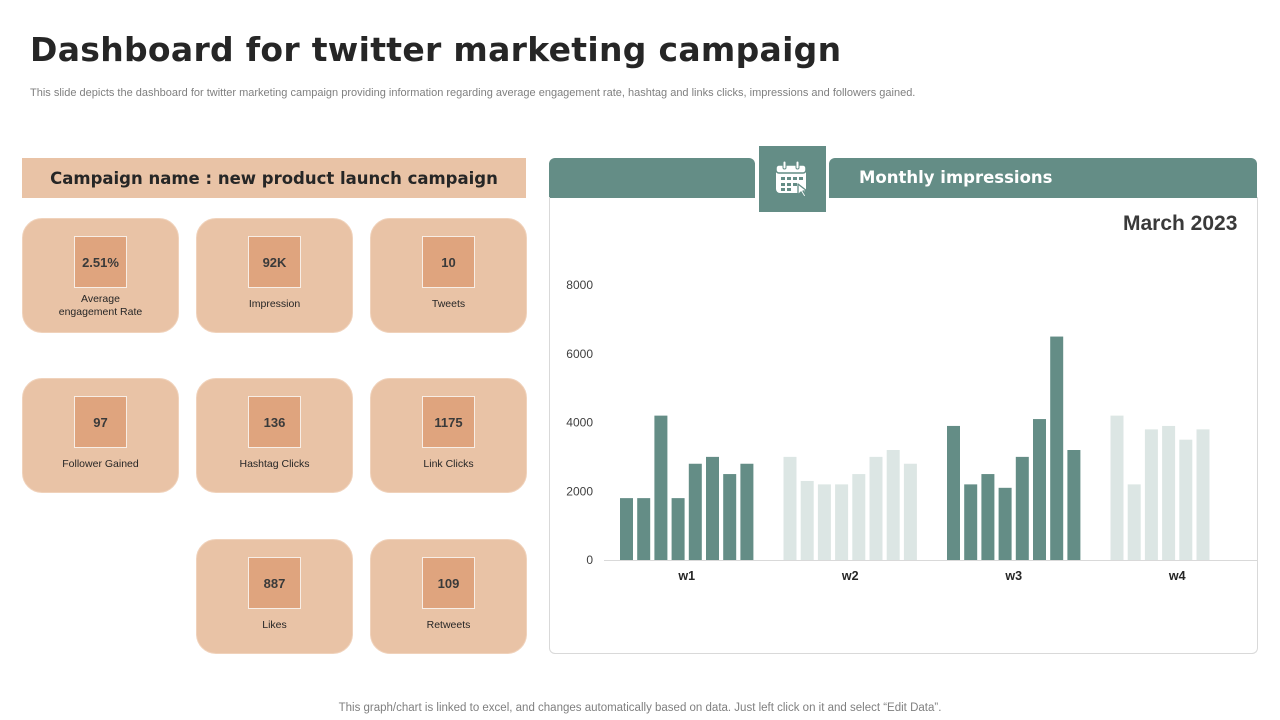  I want to click on kpi-card-follower-gained: 97 Follower Gained, so click(100, 435).